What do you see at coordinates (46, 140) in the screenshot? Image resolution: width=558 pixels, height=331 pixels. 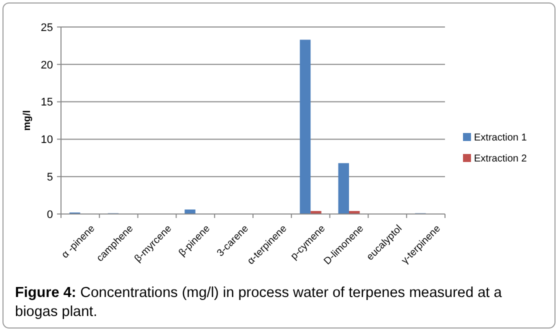 I see `y-tick-label: 10` at bounding box center [46, 140].